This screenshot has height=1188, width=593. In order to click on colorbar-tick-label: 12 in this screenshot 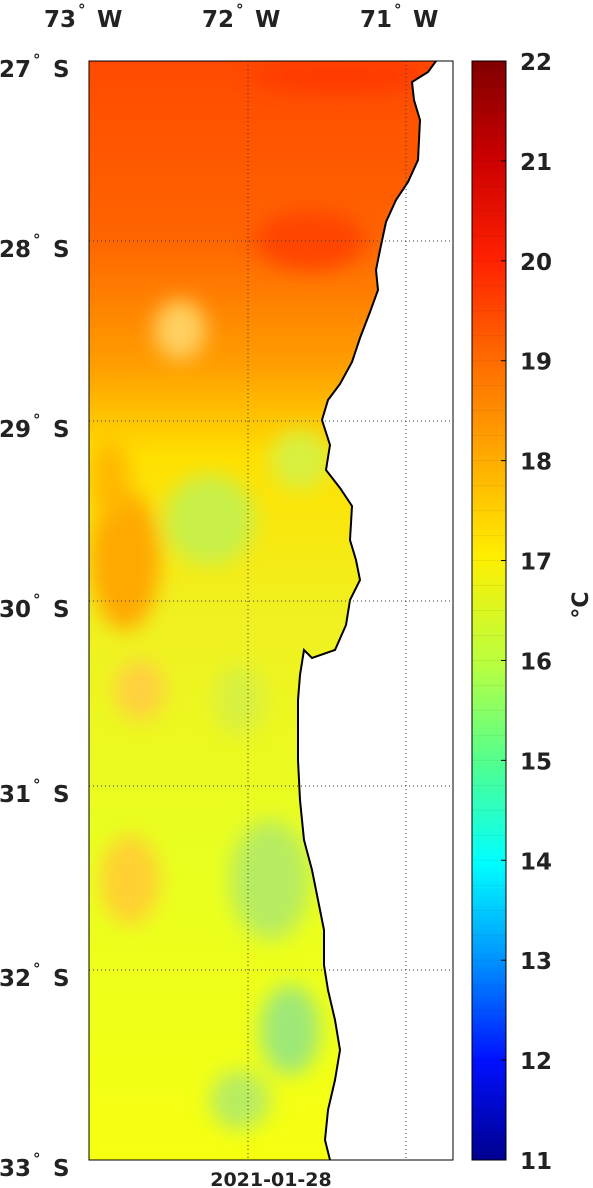, I will do `click(536, 1062)`.